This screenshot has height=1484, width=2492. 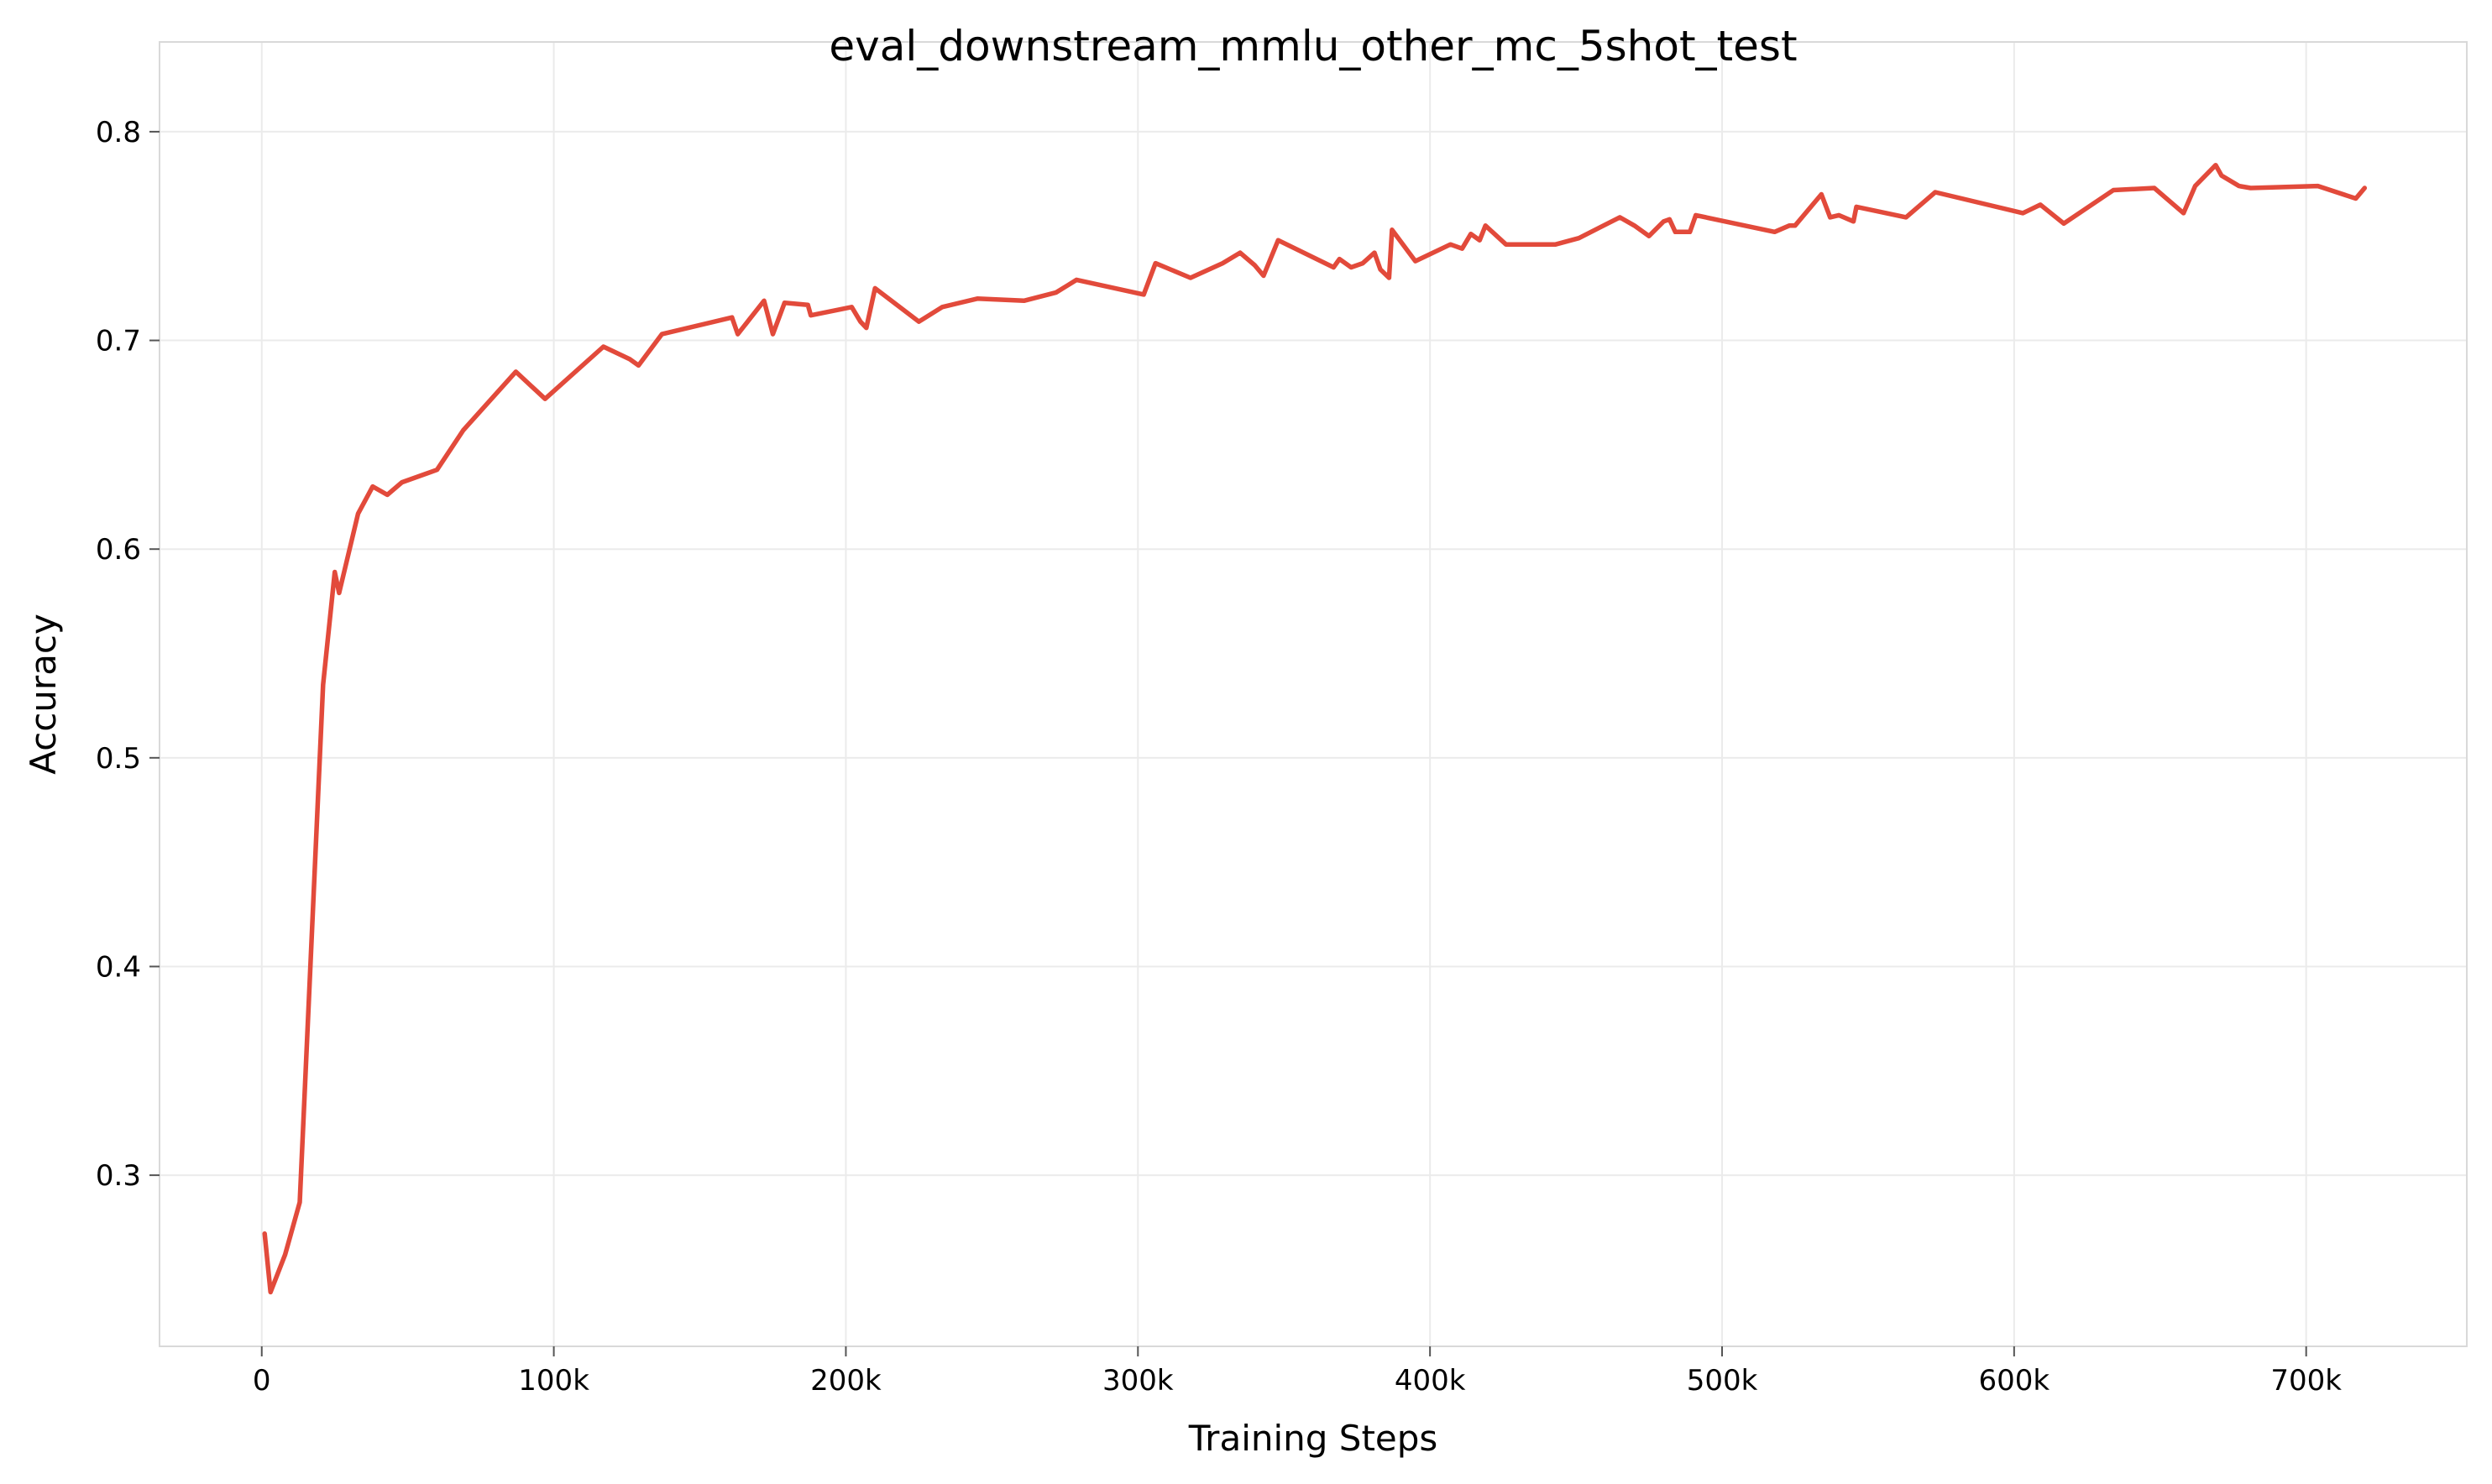 What do you see at coordinates (118, 341) in the screenshot?
I see `y-tick-label: 0.7` at bounding box center [118, 341].